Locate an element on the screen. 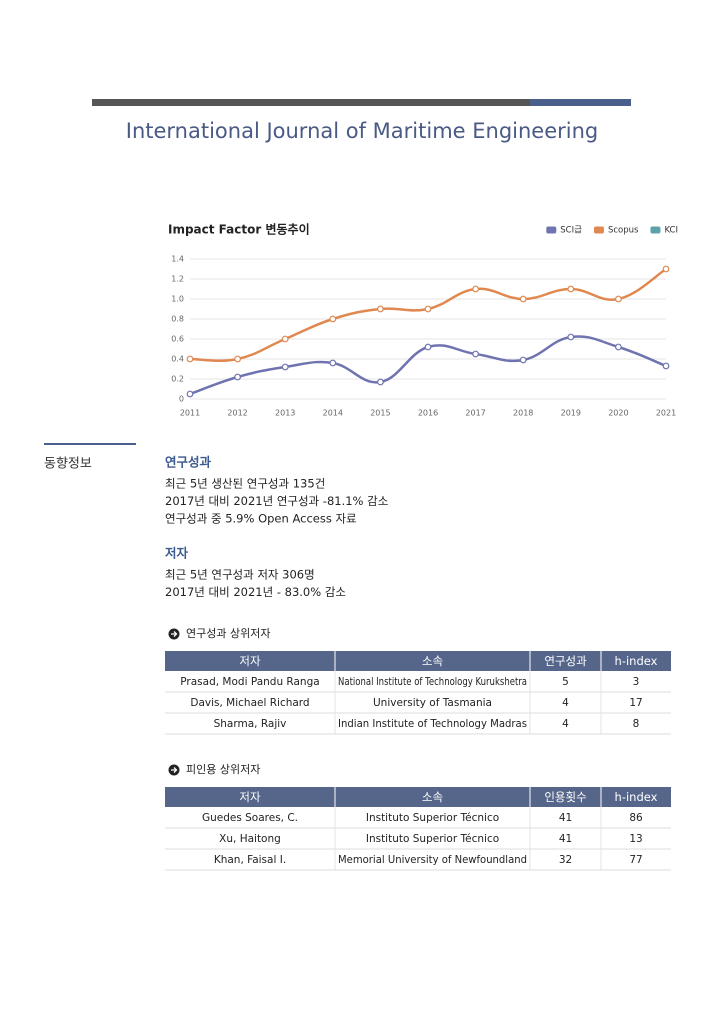 This screenshot has width=724, height=1024. chart-title: Impact Factor 변동추이 is located at coordinates (239, 229).